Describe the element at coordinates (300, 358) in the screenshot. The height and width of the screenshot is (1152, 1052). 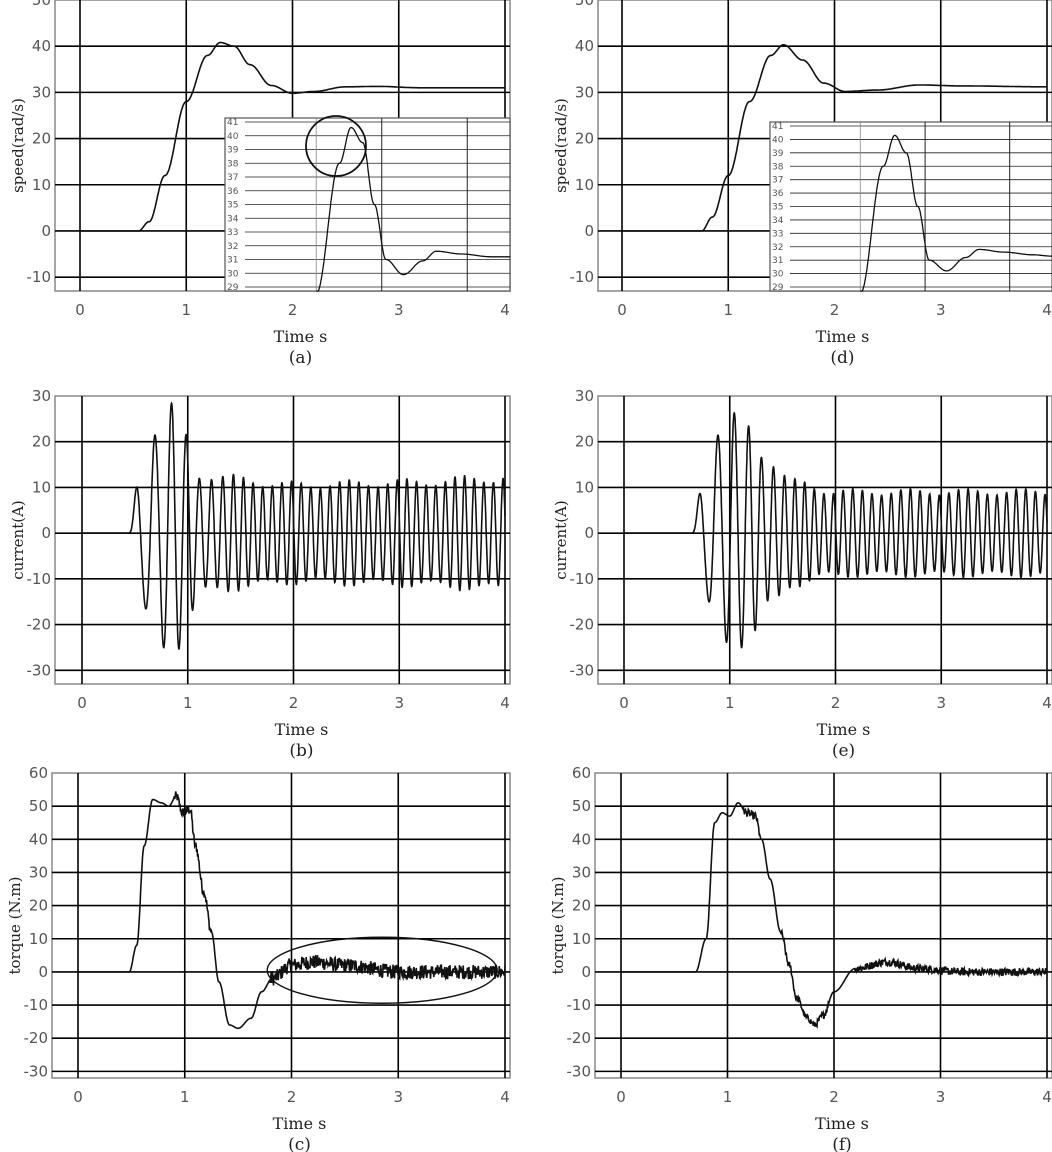
I see `panel-label: (a)` at that location.